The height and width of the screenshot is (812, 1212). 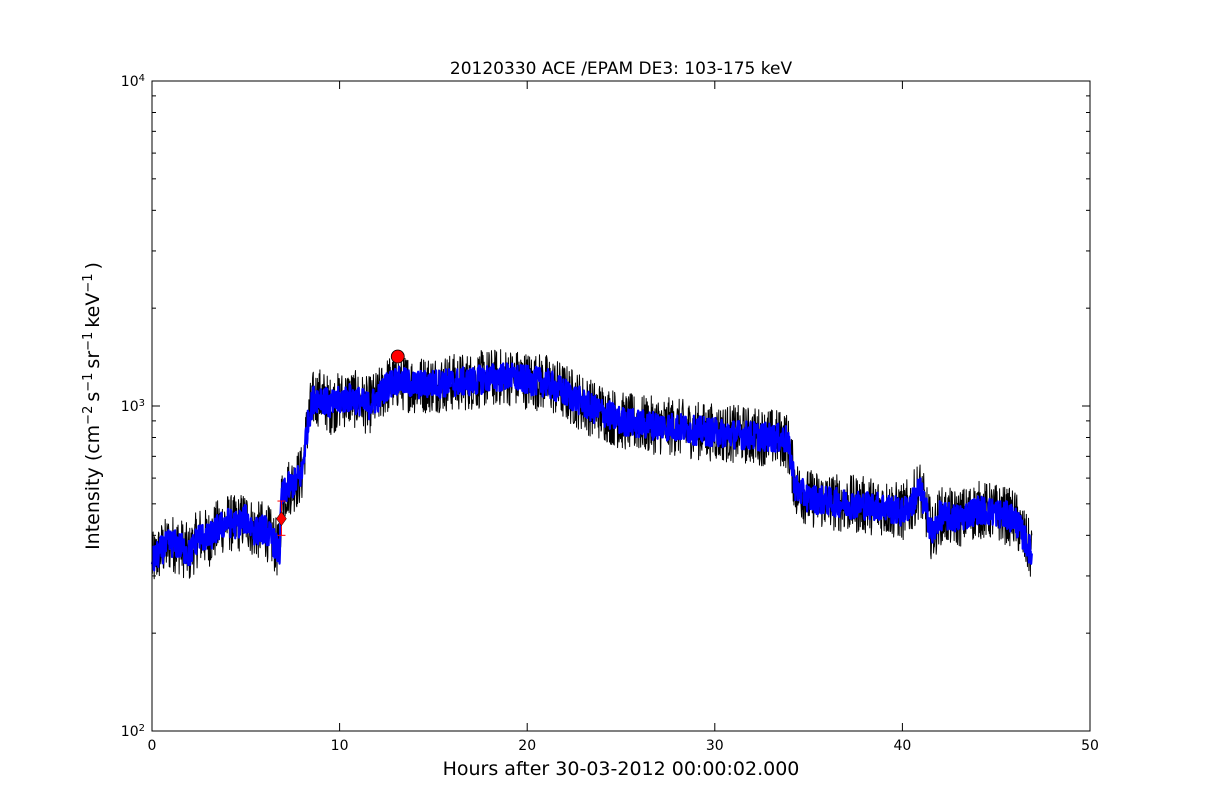 What do you see at coordinates (340, 746) in the screenshot?
I see `x-tick-label-1: 10` at bounding box center [340, 746].